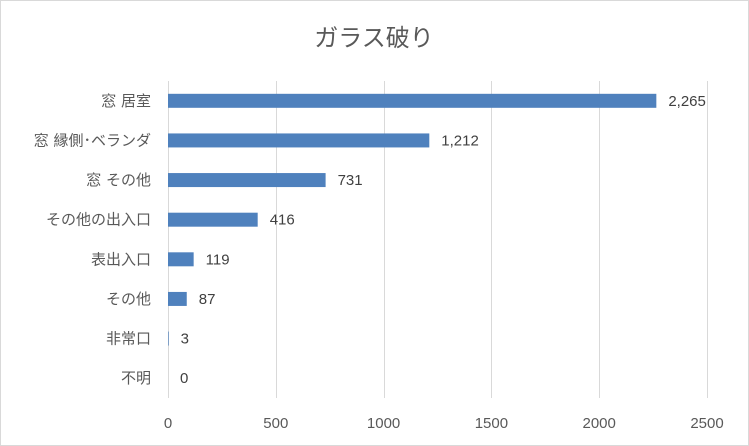 The image size is (749, 446). Describe the element at coordinates (168, 423) in the screenshot. I see `x-tick-label: 0` at that location.